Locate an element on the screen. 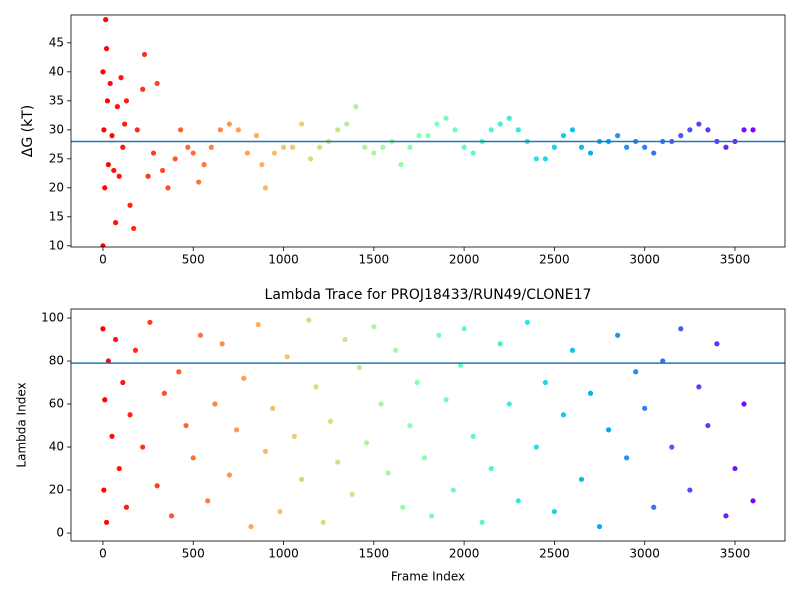 The height and width of the screenshot is (600, 800). y-tick-label: 30 is located at coordinates (56, 129).